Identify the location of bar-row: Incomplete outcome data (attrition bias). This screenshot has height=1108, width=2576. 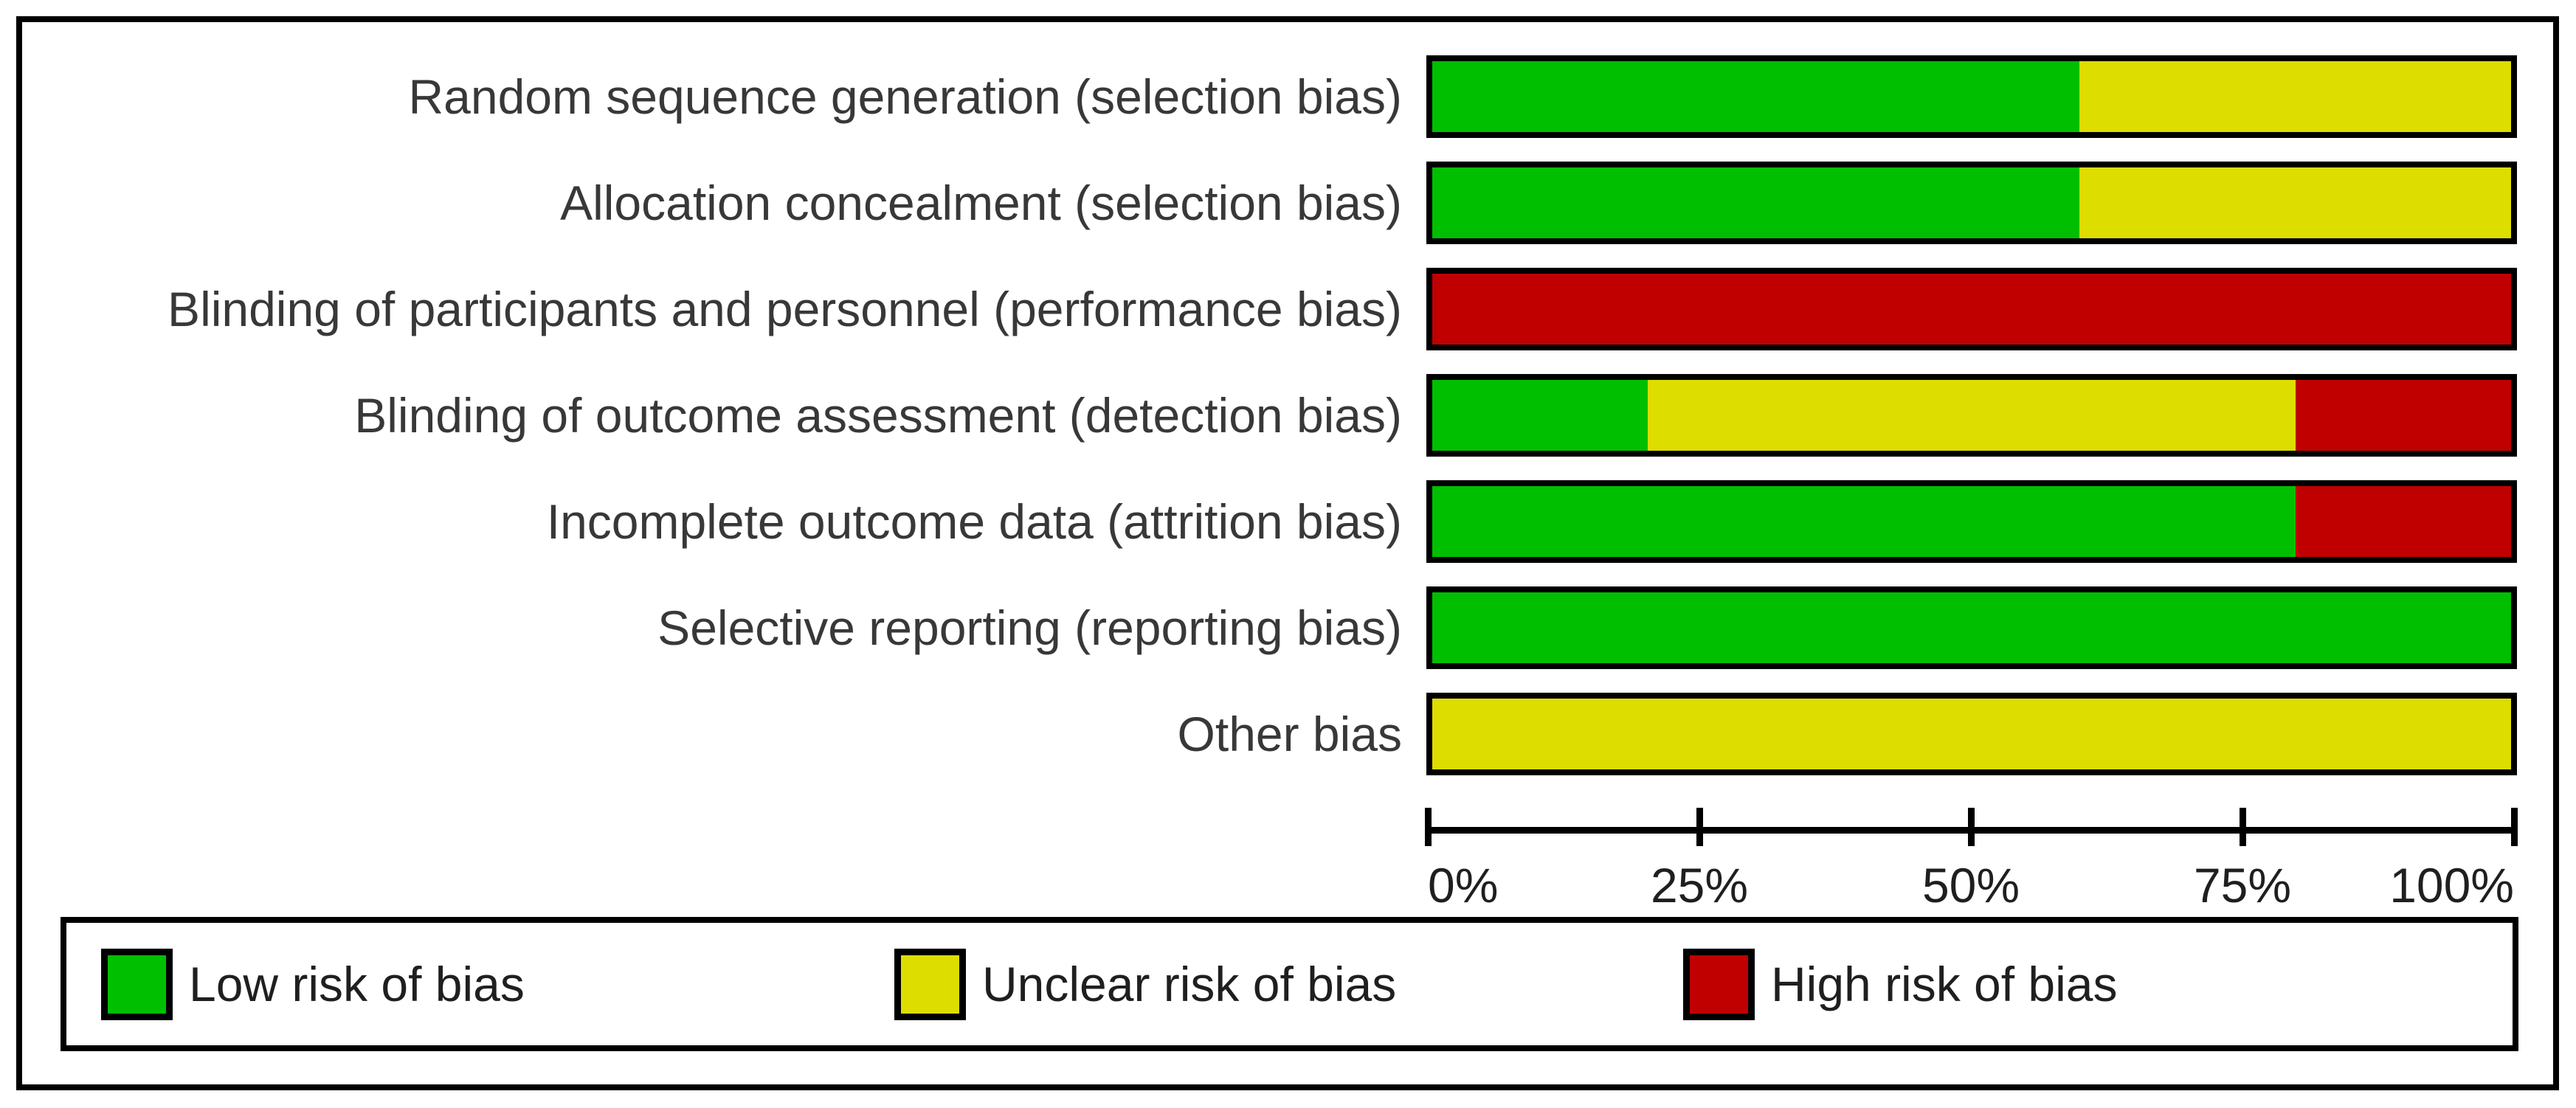
(1287, 521).